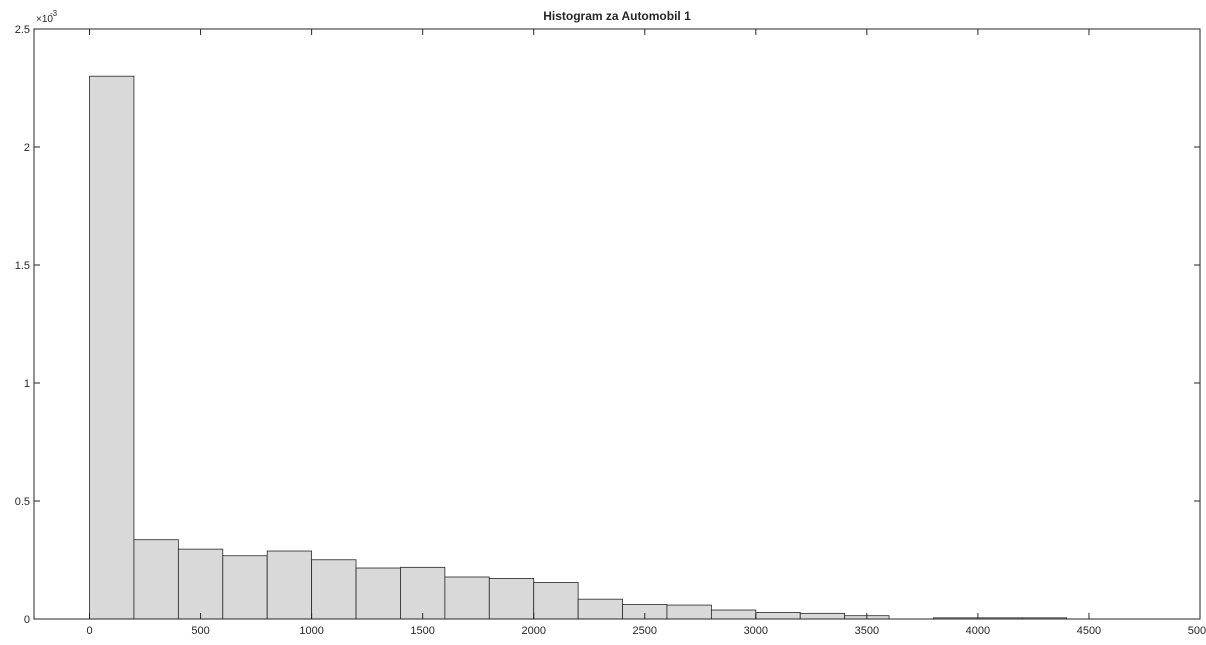 The height and width of the screenshot is (645, 1206). What do you see at coordinates (22, 30) in the screenshot?
I see `y-tick-label: 2.5` at bounding box center [22, 30].